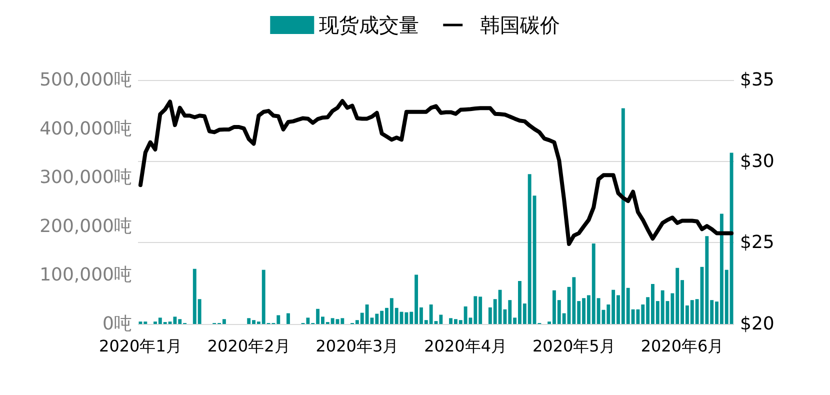 The height and width of the screenshot is (395, 830). What do you see at coordinates (757, 324) in the screenshot?
I see `y2-tick-label: $20` at bounding box center [757, 324].